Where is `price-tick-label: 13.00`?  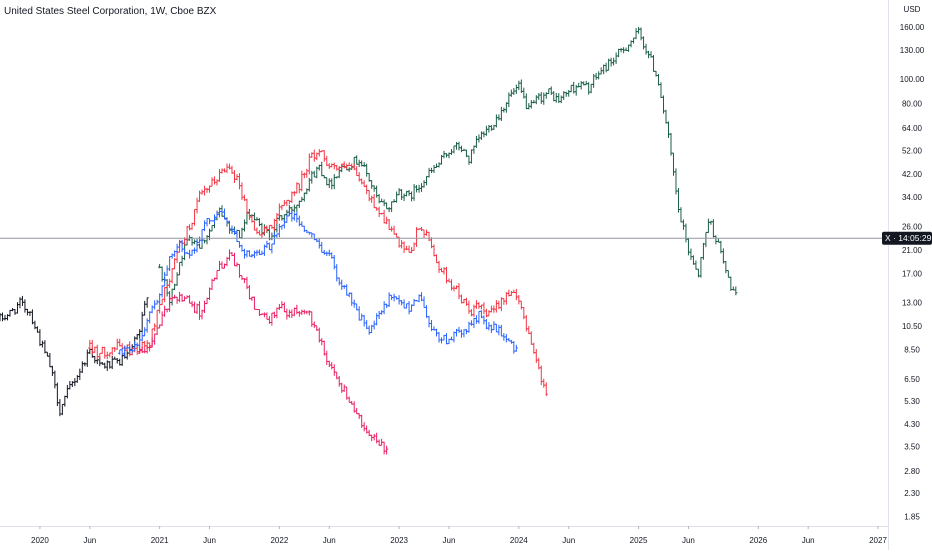
price-tick-label: 13.00 is located at coordinates (912, 303).